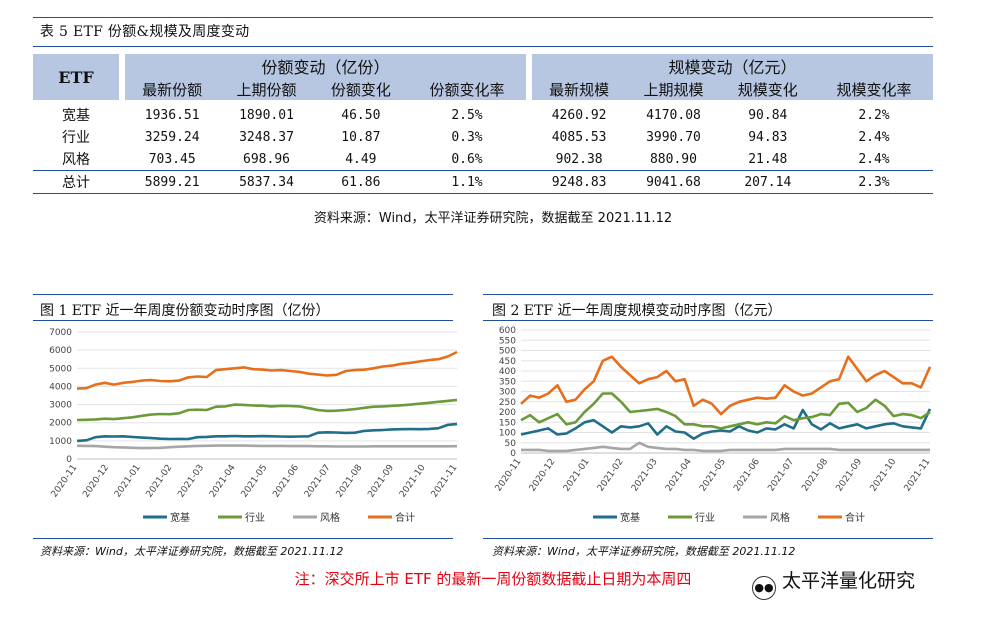  Describe the element at coordinates (507, 423) in the screenshot. I see `y-tick-label: 150` at that location.